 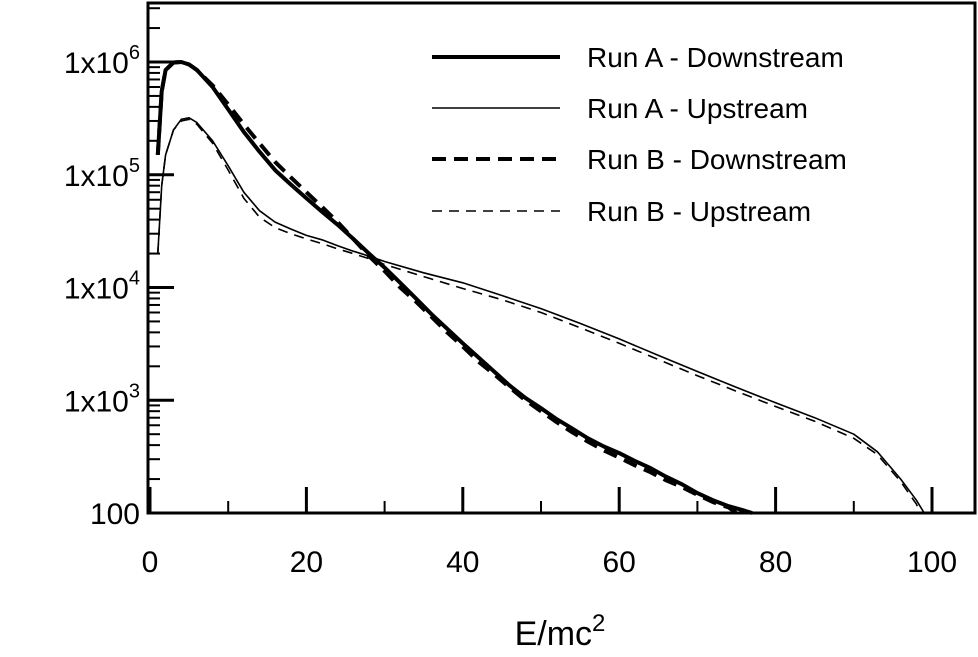 I want to click on x-tick-label: 40, so click(x=462, y=562).